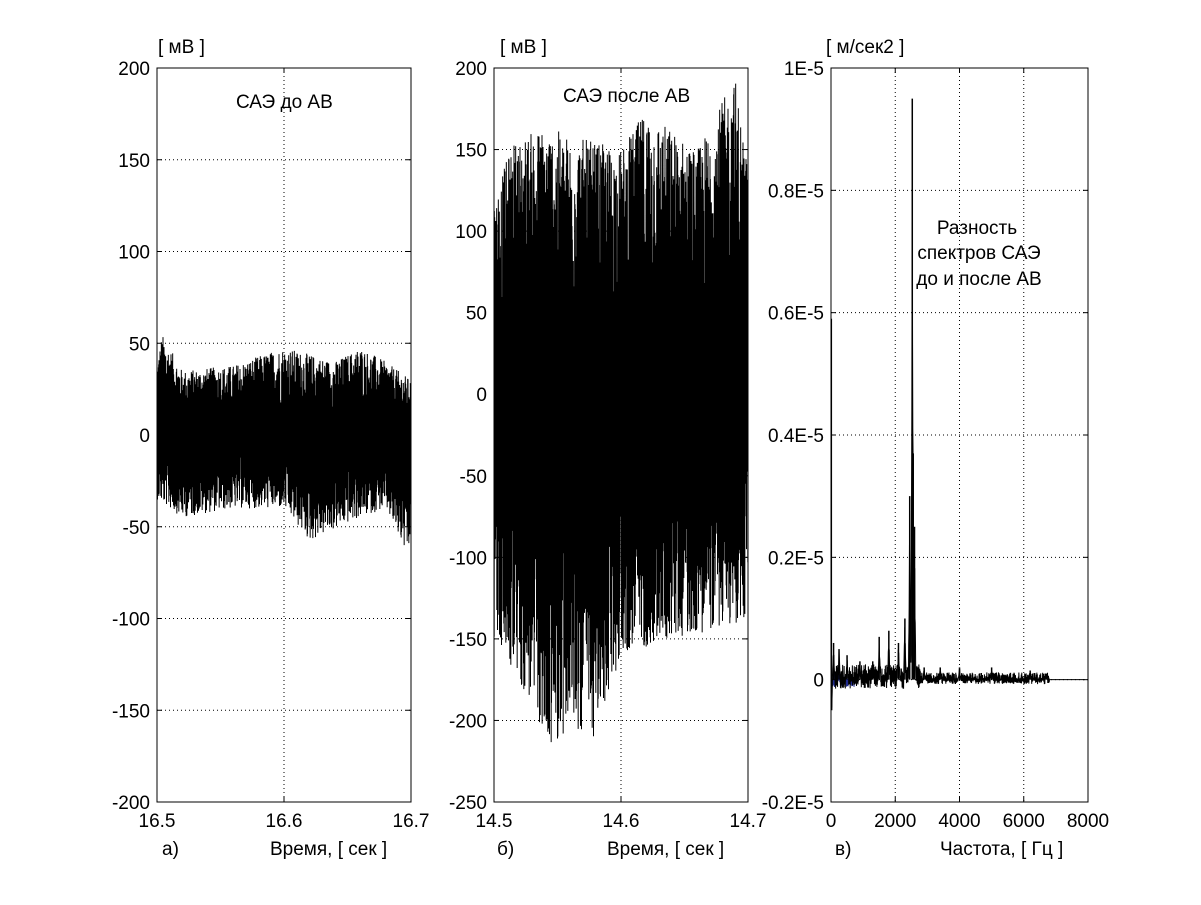 The image size is (1201, 905). I want to click on y-tick-labels: -250 -200 -150 -100 -50 0 50 100 150 200, so click(468, 436).